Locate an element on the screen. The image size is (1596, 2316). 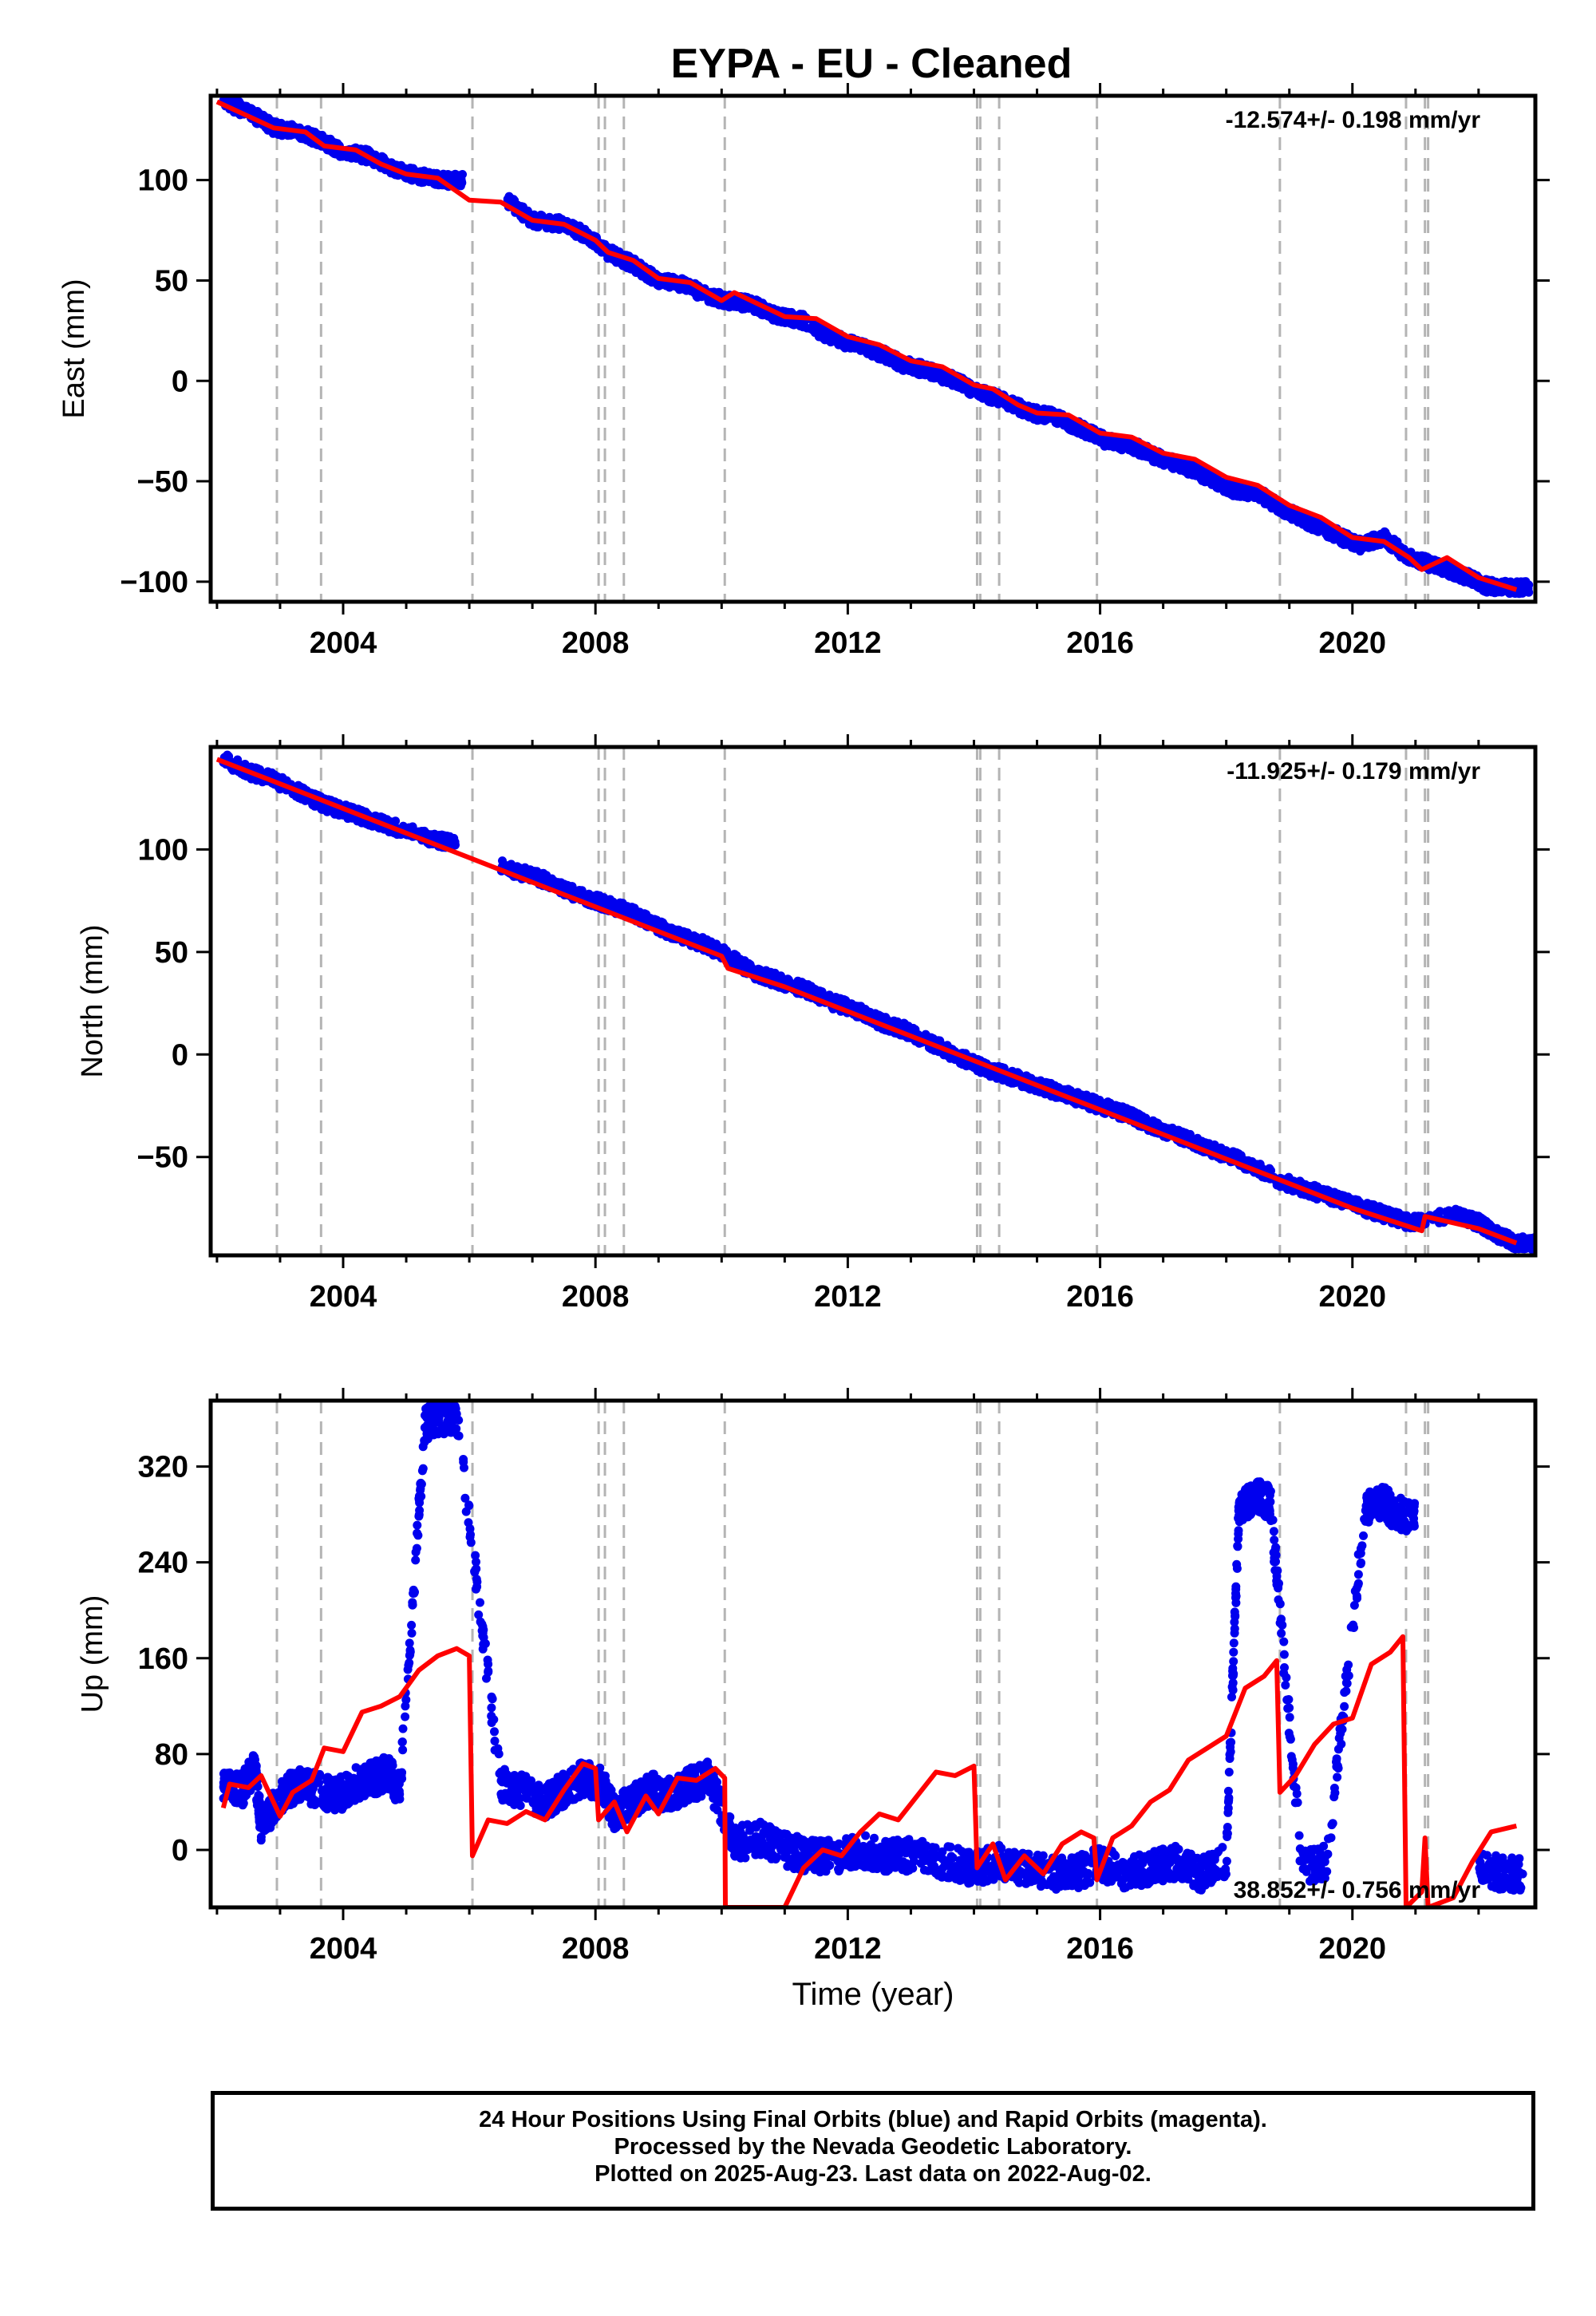
y-tick-label: −100 is located at coordinates (154, 582).